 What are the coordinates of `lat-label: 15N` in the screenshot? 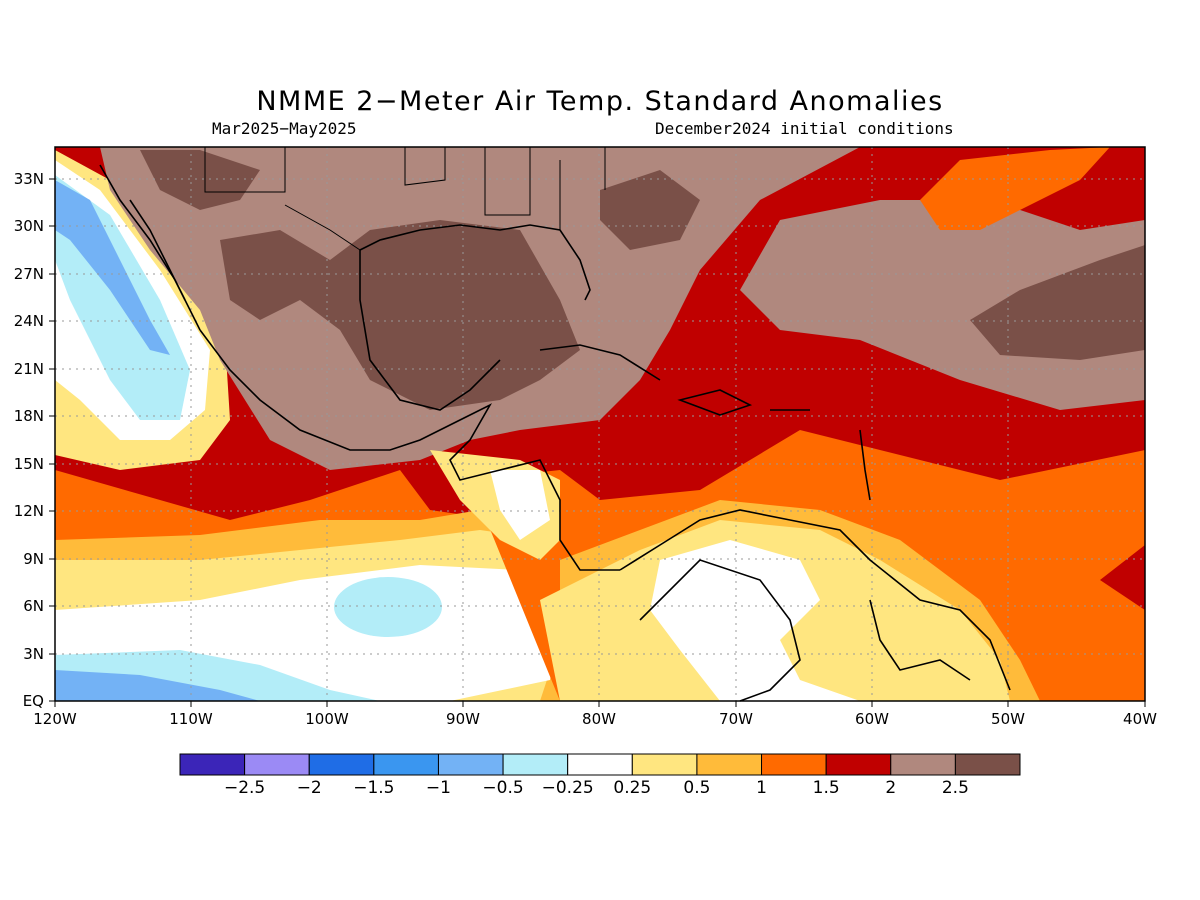 It's located at (29, 464).